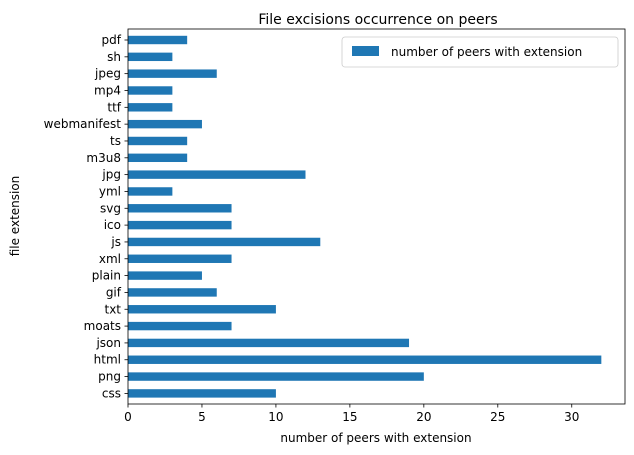 Image resolution: width=634 pixels, height=455 pixels. Describe the element at coordinates (110, 259) in the screenshot. I see `y-tick-label: xml` at that location.